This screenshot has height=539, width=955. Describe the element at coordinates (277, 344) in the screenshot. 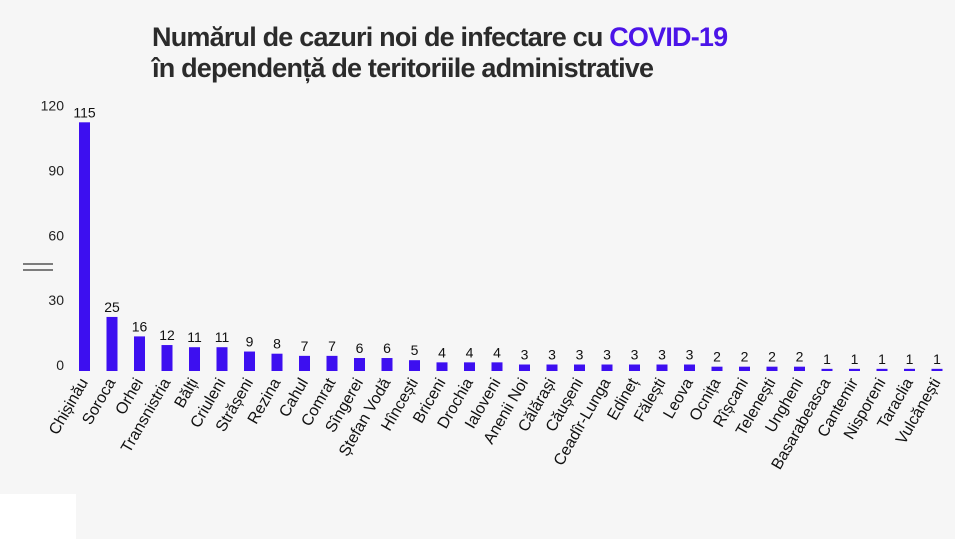

I see `data-label: 8` at that location.